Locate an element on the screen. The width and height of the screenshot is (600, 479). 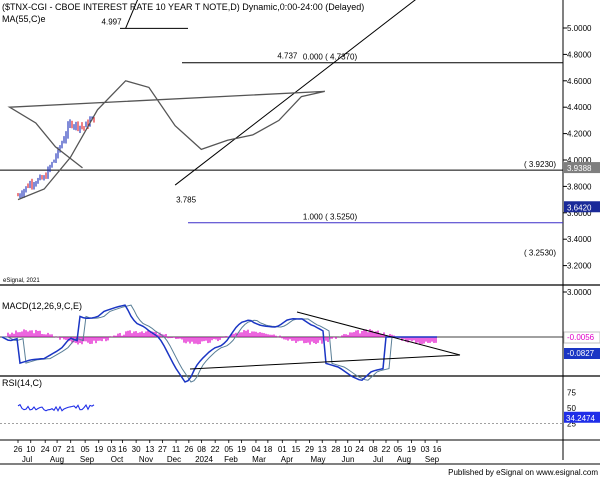
price-tick-label: 4.8000 is located at coordinates (579, 54).